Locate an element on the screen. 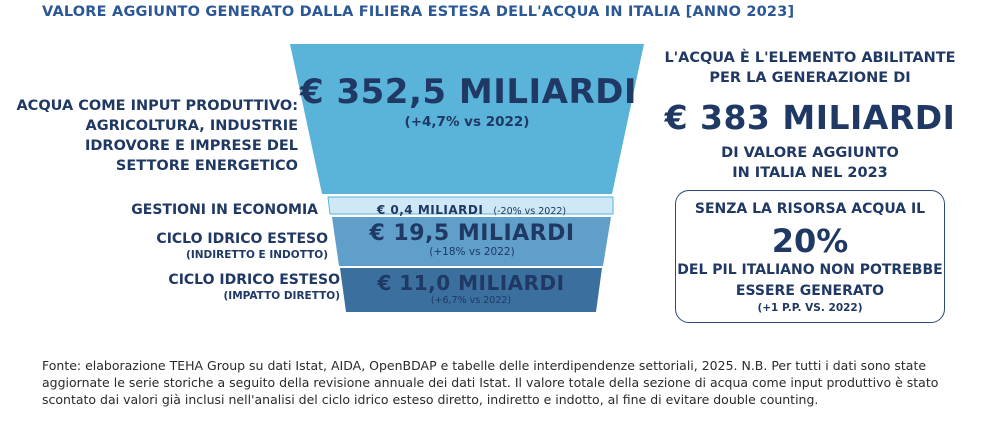 The image size is (1000, 438). segment-diretto-text: € 11,0 MILIARDI (+6,7% vs 2022) is located at coordinates (471, 288).